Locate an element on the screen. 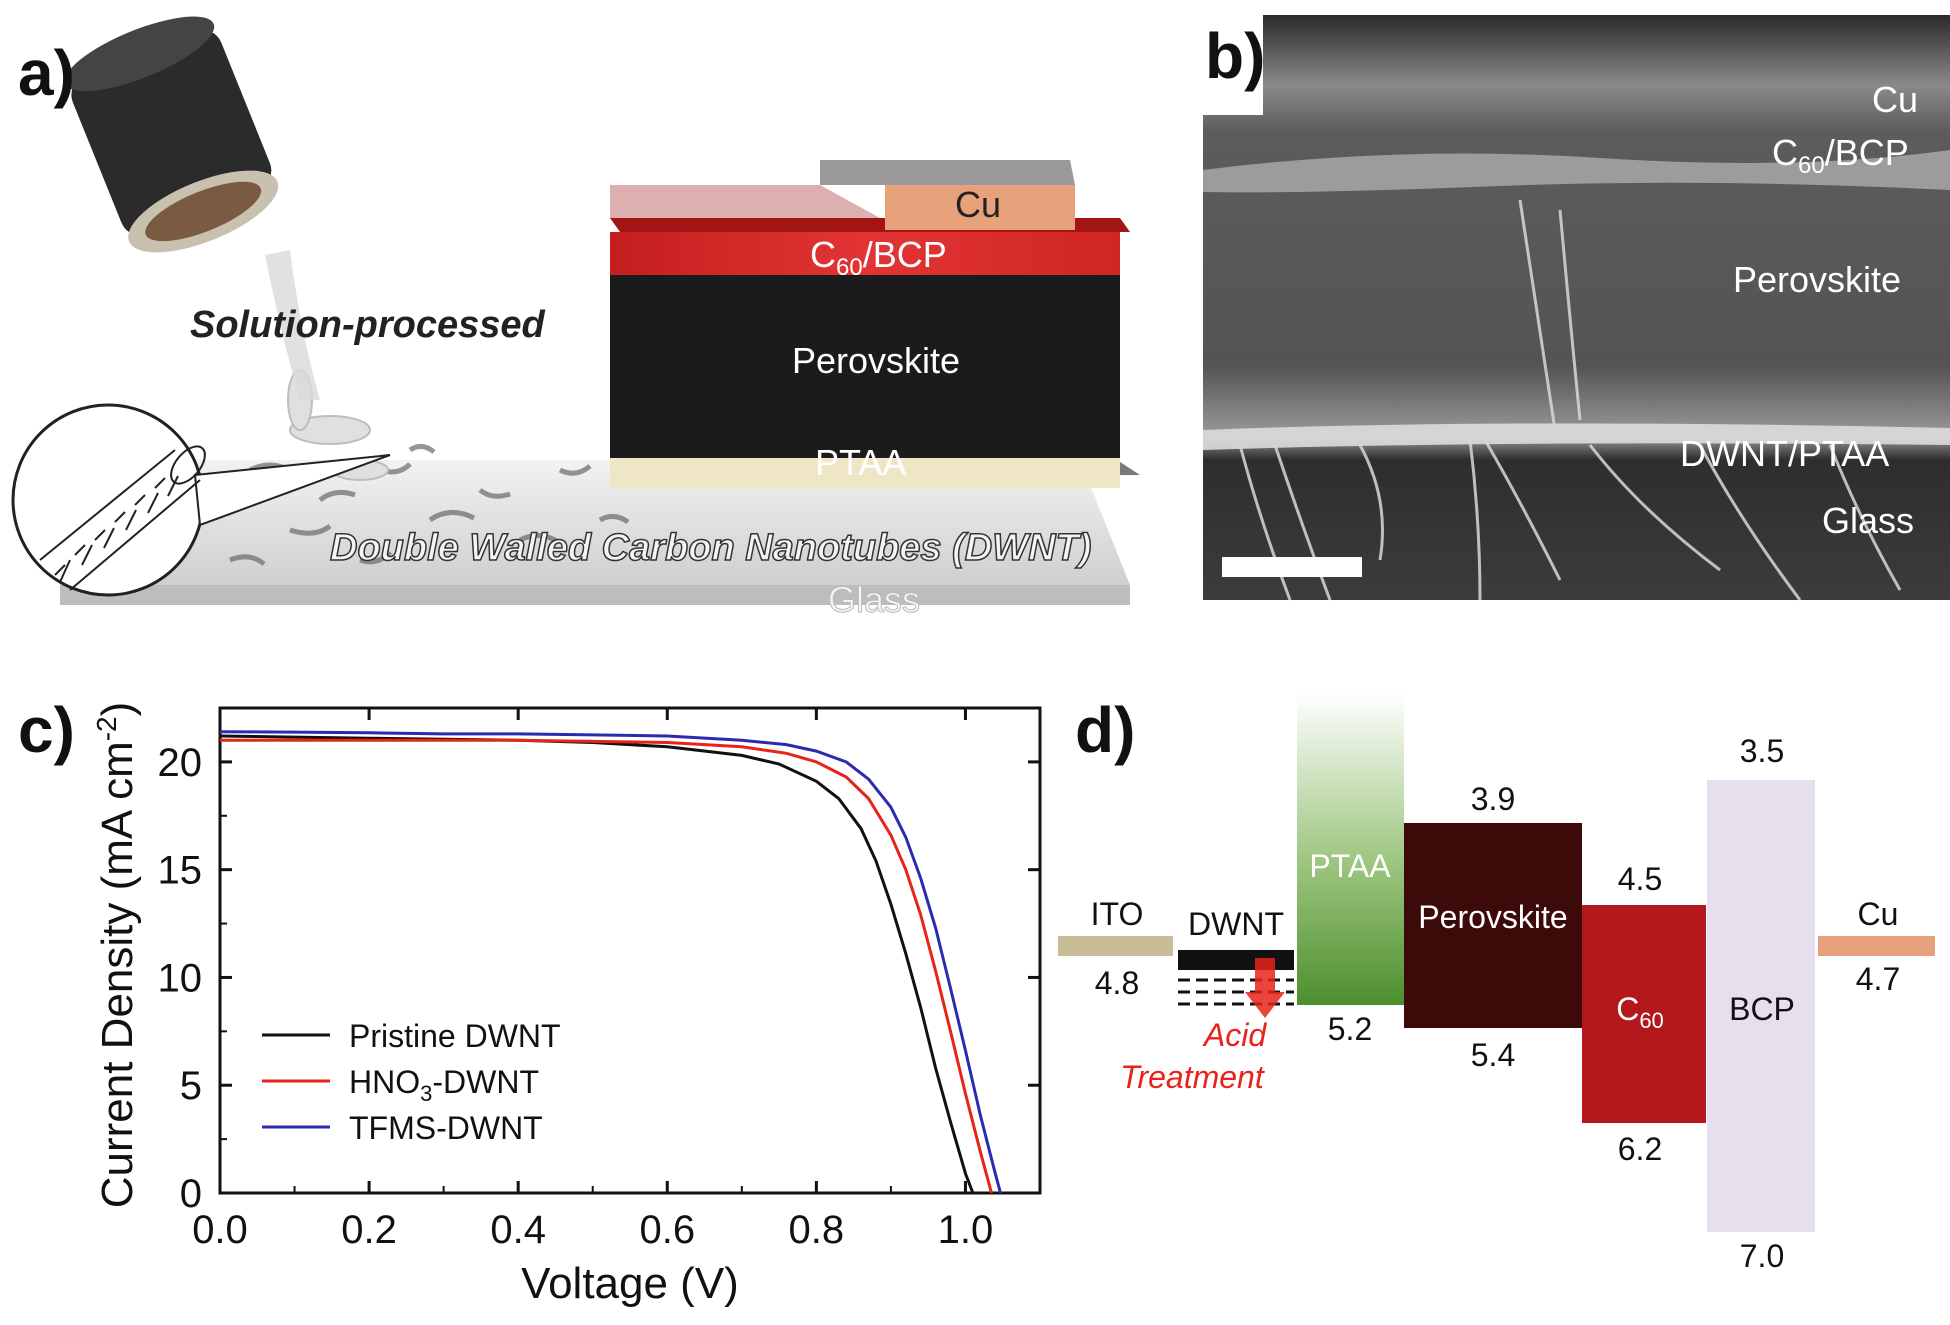 The image size is (1950, 1325). dwnt-label: DWNT is located at coordinates (1236, 924).